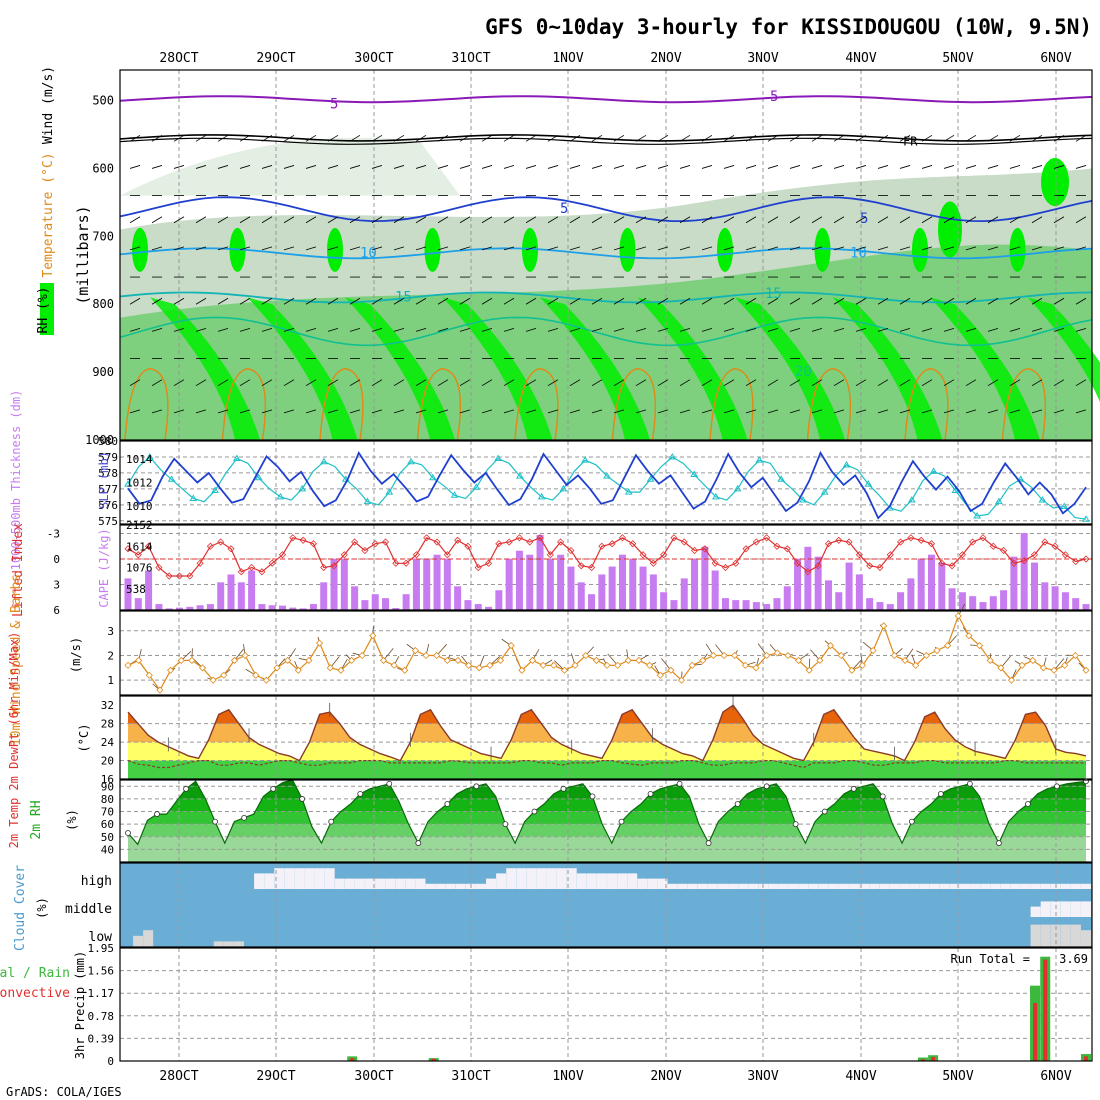  What do you see at coordinates (990, 959) in the screenshot?
I see `run-total-label: Run Total =` at bounding box center [990, 959].